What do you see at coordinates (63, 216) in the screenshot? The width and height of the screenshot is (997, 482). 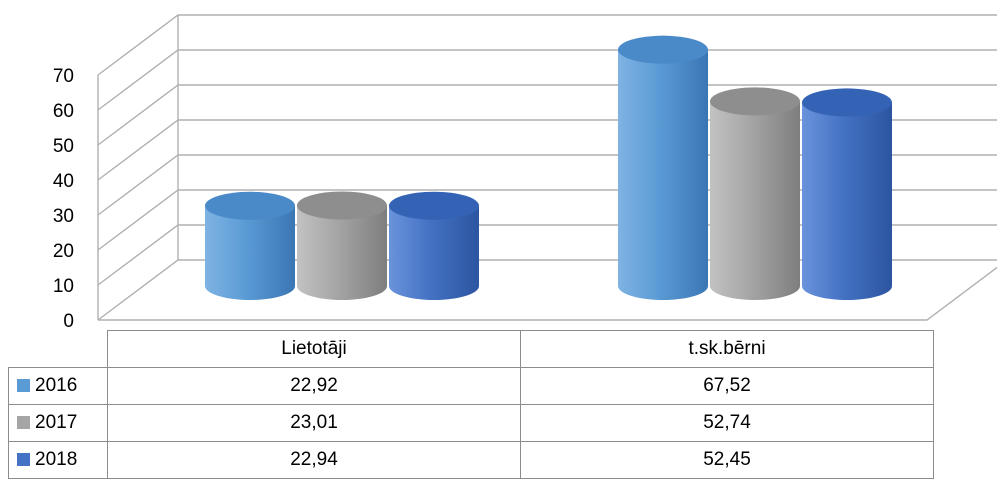 I see `y-tick-label: 30` at bounding box center [63, 216].